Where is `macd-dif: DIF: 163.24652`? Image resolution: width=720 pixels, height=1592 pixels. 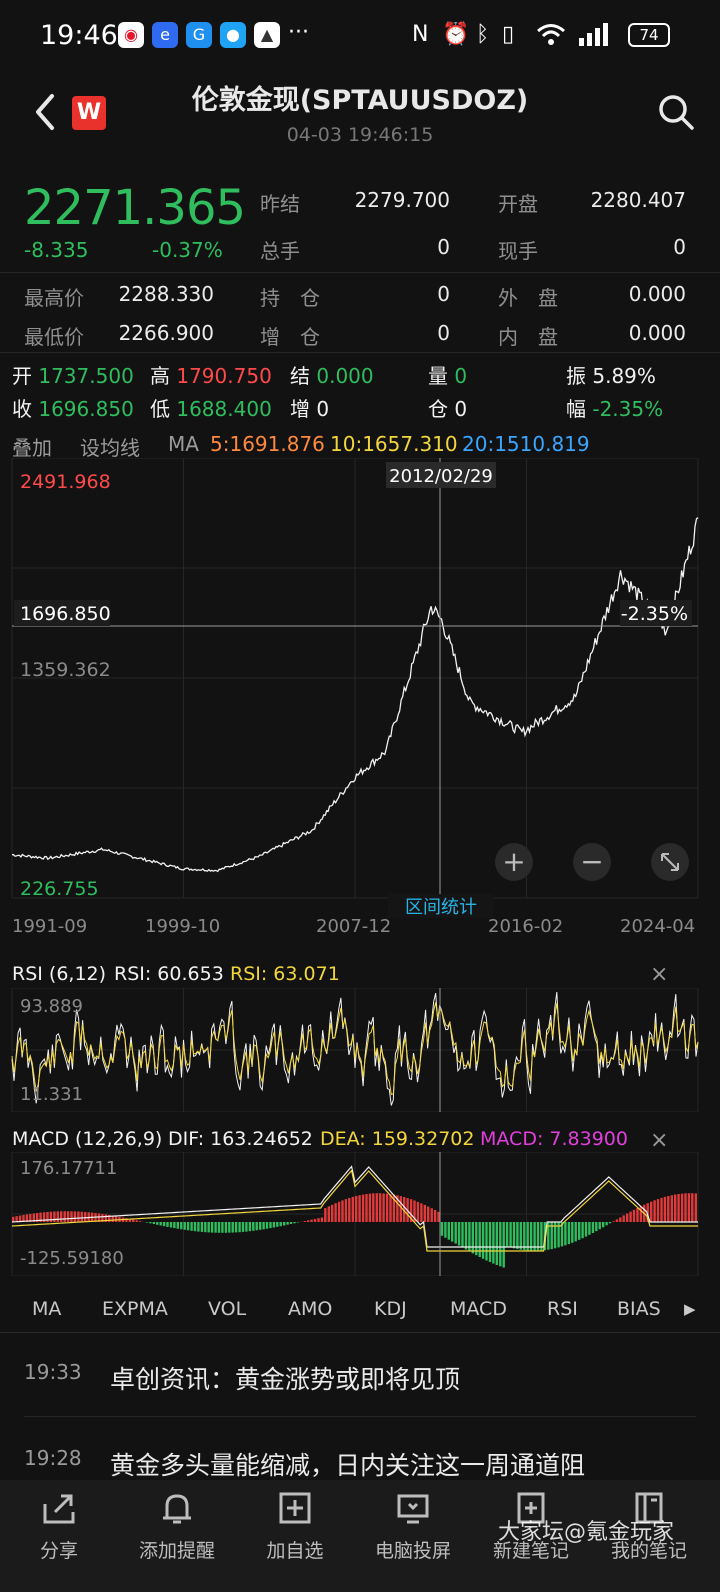
macd-dif: DIF: 163.24652 is located at coordinates (240, 1139).